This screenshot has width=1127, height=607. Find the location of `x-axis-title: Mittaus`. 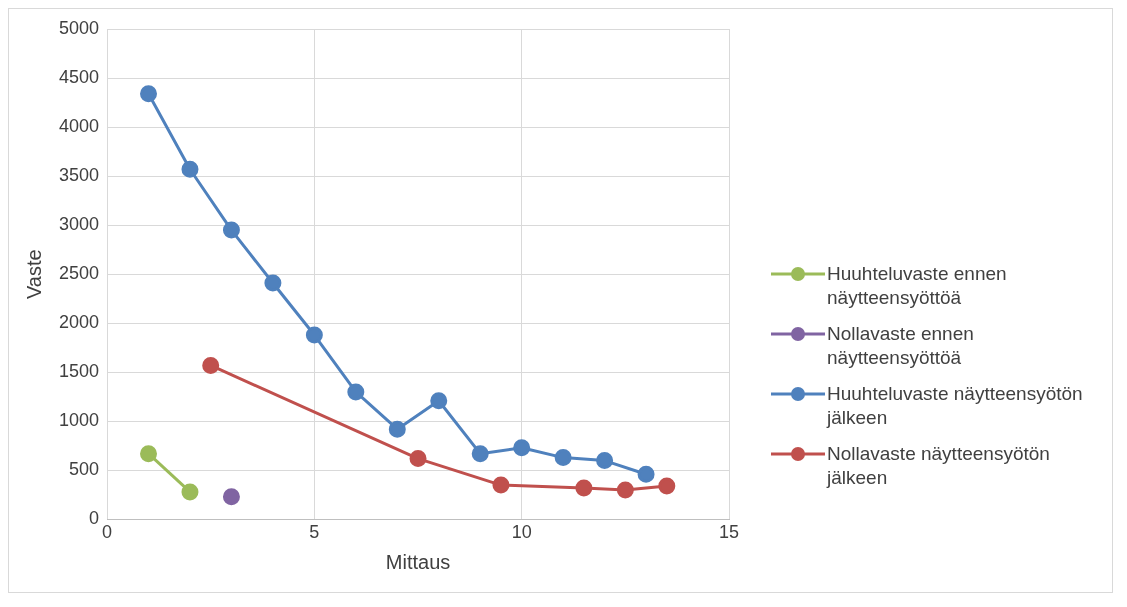

x-axis-title: Mittaus is located at coordinates (418, 561).